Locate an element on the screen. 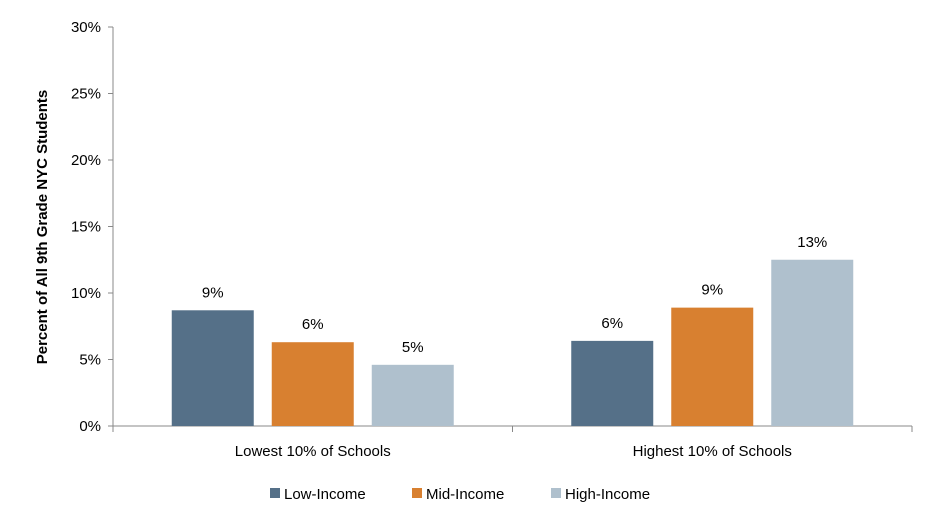 The image size is (938, 532). y-tick-label: 15% is located at coordinates (86, 227).